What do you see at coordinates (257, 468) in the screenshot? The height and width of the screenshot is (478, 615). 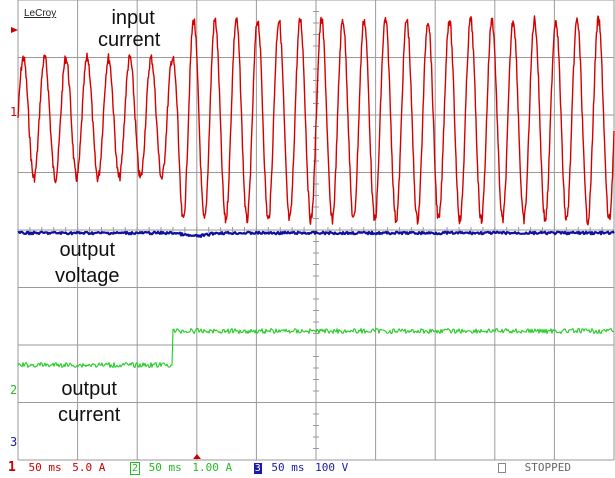 I see `ch3-status-number: 3` at bounding box center [257, 468].